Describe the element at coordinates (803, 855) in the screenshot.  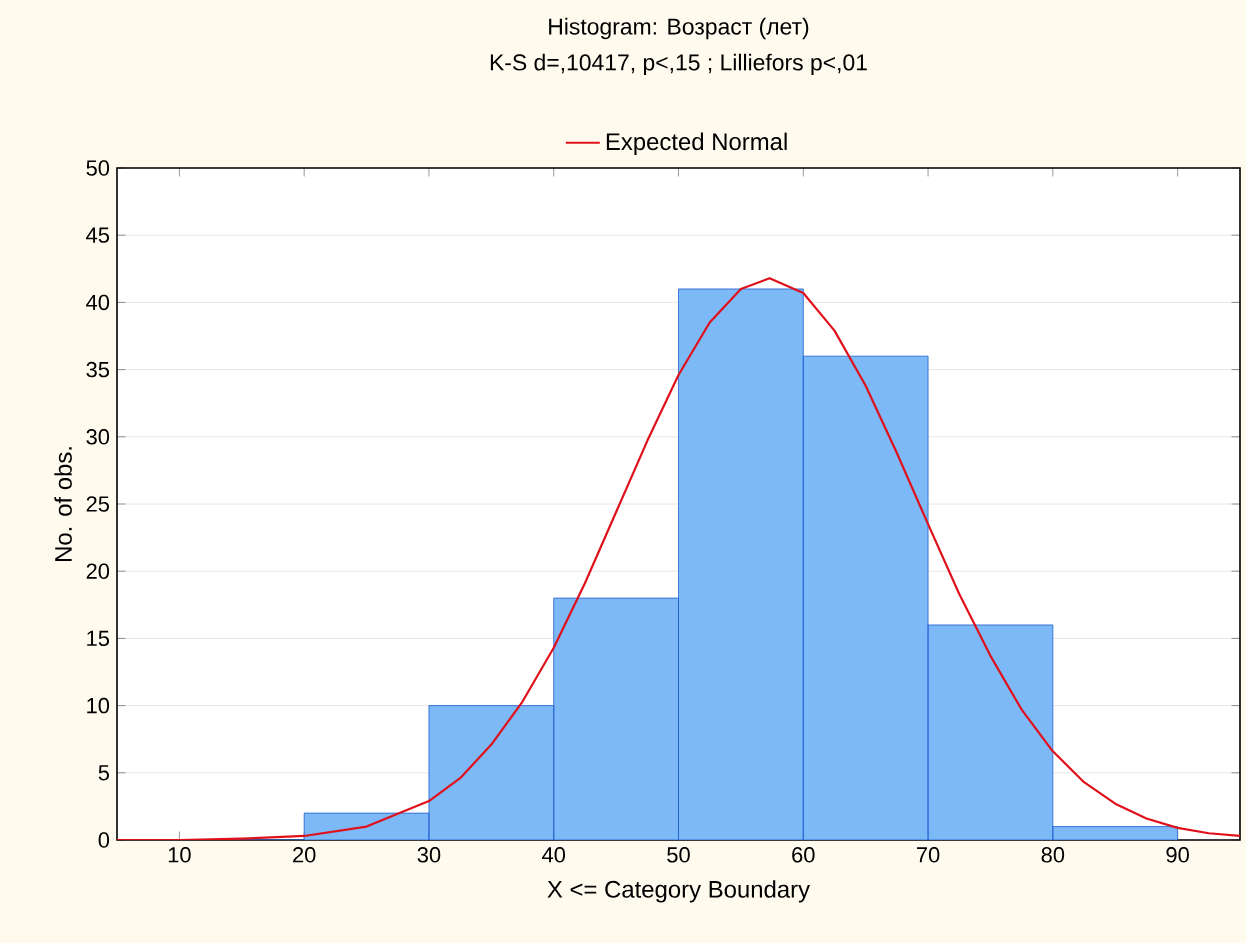
I see `x-tick-label: 60` at that location.